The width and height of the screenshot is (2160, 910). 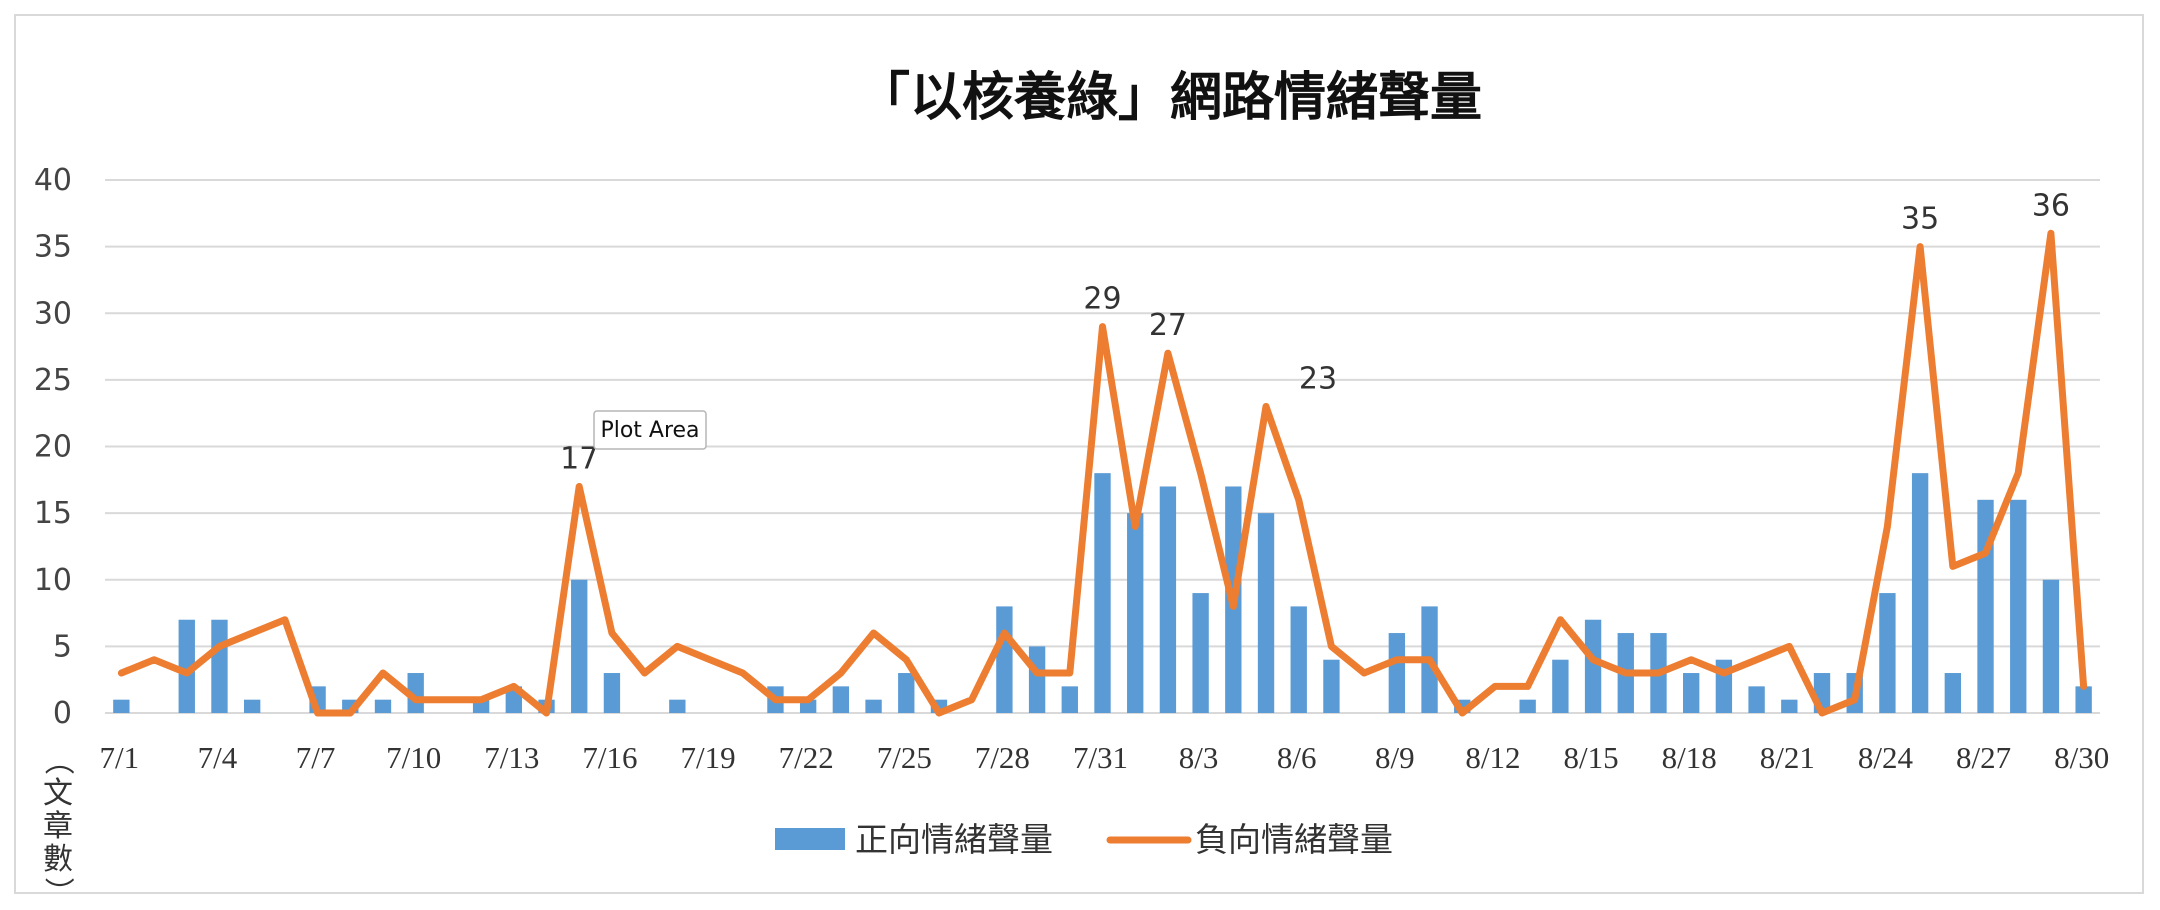 I want to click on bar-7/24, so click(x=873, y=706).